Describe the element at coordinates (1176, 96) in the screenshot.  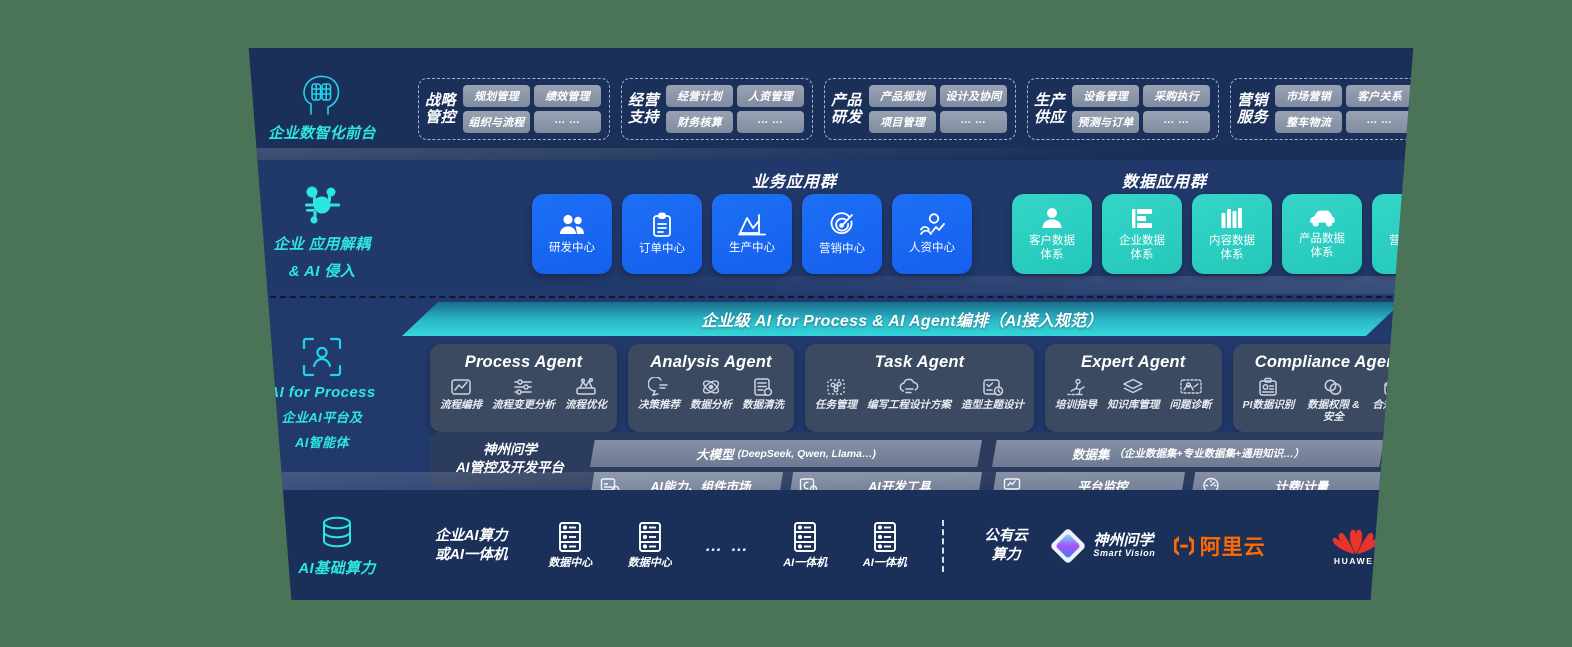
I see `domain-cell: 采购执行` at that location.